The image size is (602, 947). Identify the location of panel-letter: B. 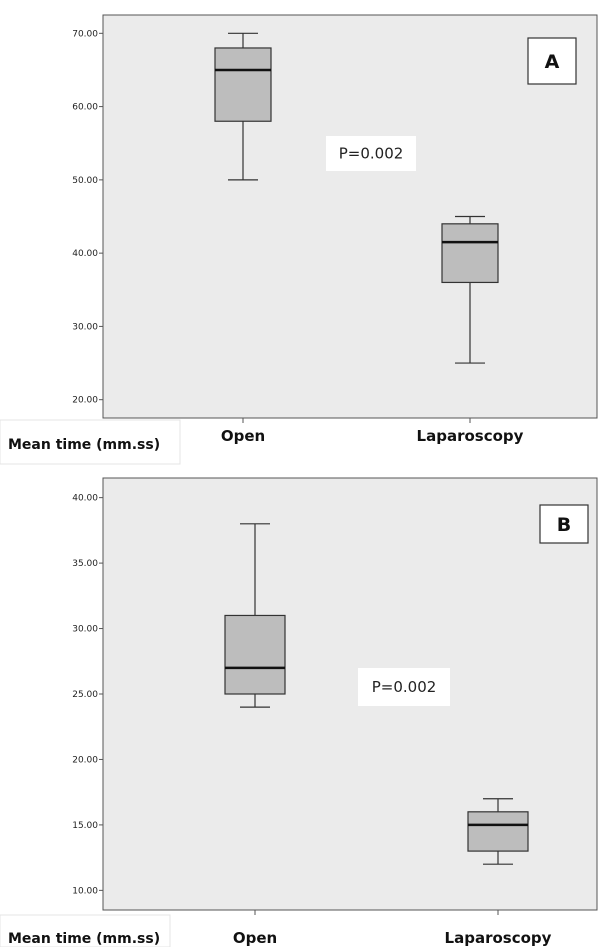
(564, 525).